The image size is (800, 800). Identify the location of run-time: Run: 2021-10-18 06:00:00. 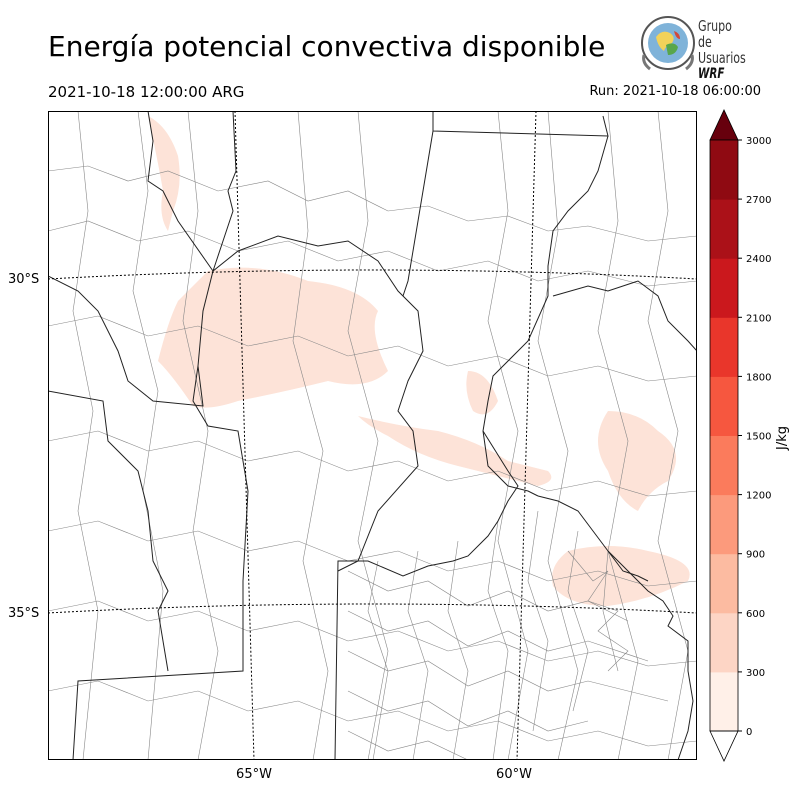
(675, 91).